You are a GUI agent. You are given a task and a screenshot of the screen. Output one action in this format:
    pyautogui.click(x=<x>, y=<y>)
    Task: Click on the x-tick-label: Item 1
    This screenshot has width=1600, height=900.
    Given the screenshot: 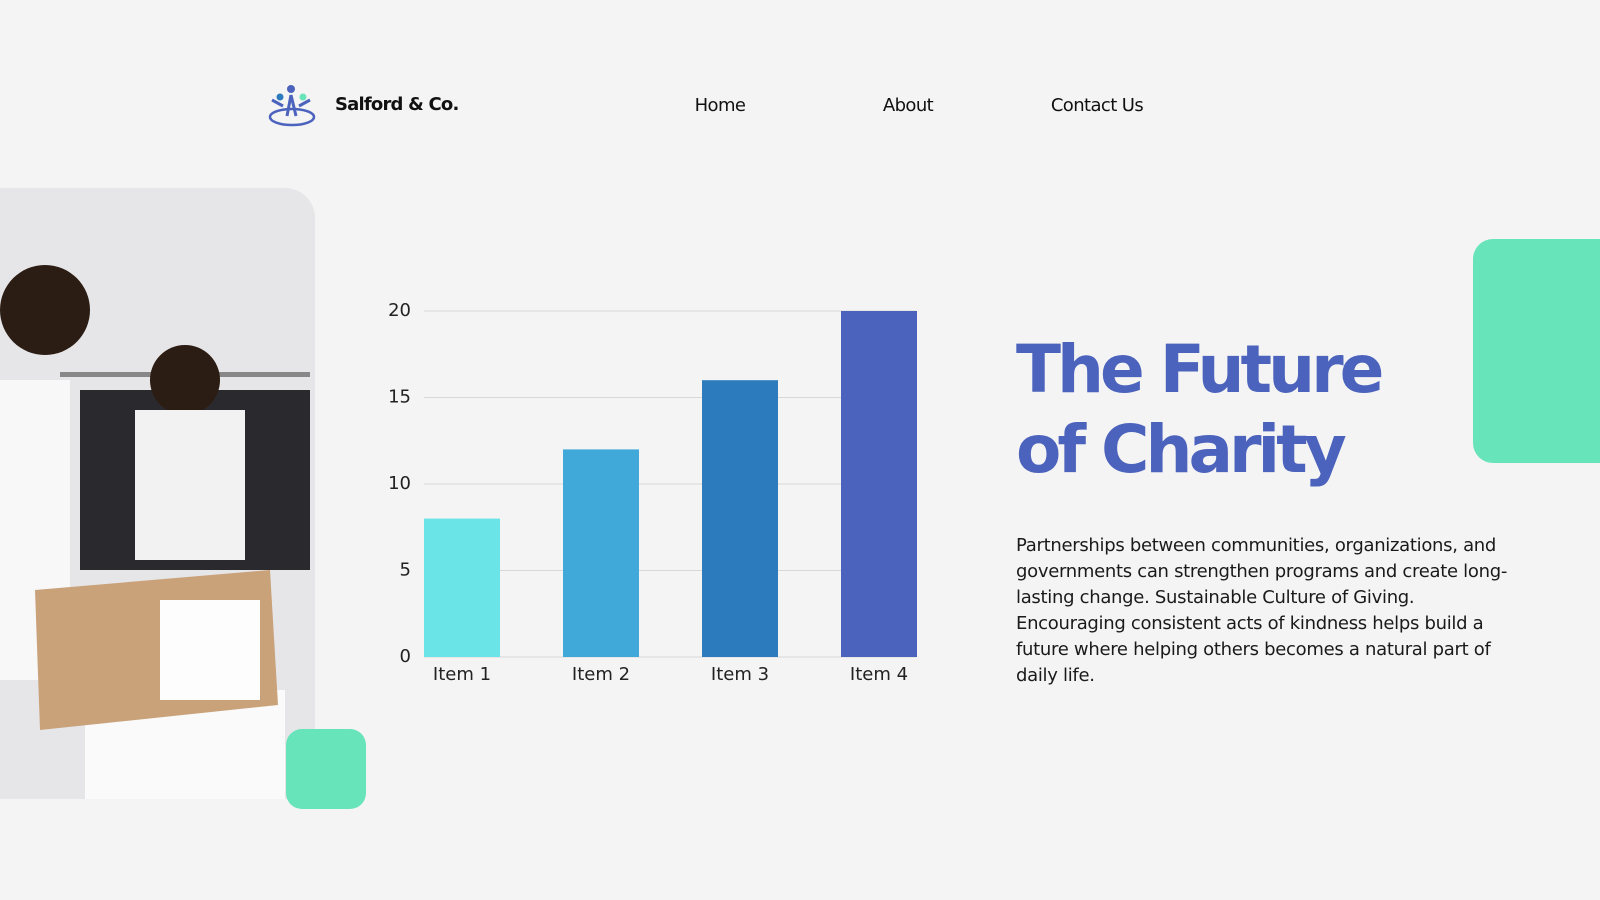 What is the action you would take?
    pyautogui.click(x=462, y=674)
    